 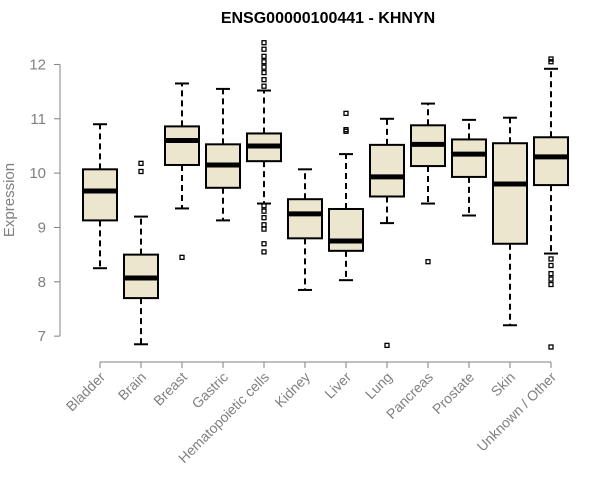 I want to click on y-axis: 7 8 9 10 11 12, so click(x=45, y=200).